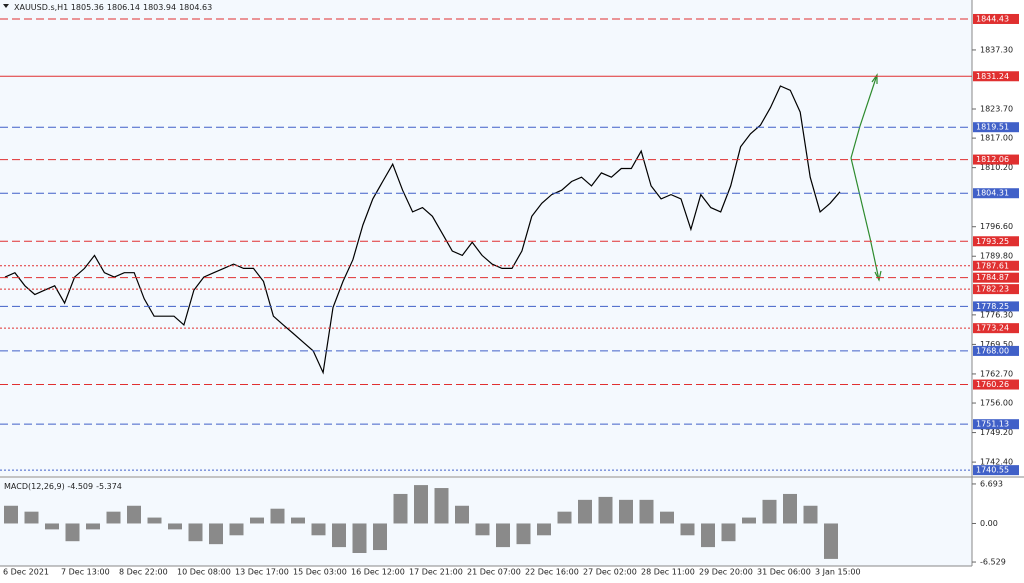  Describe the element at coordinates (996, 344) in the screenshot. I see `y-tick-label: 1769.50` at that location.